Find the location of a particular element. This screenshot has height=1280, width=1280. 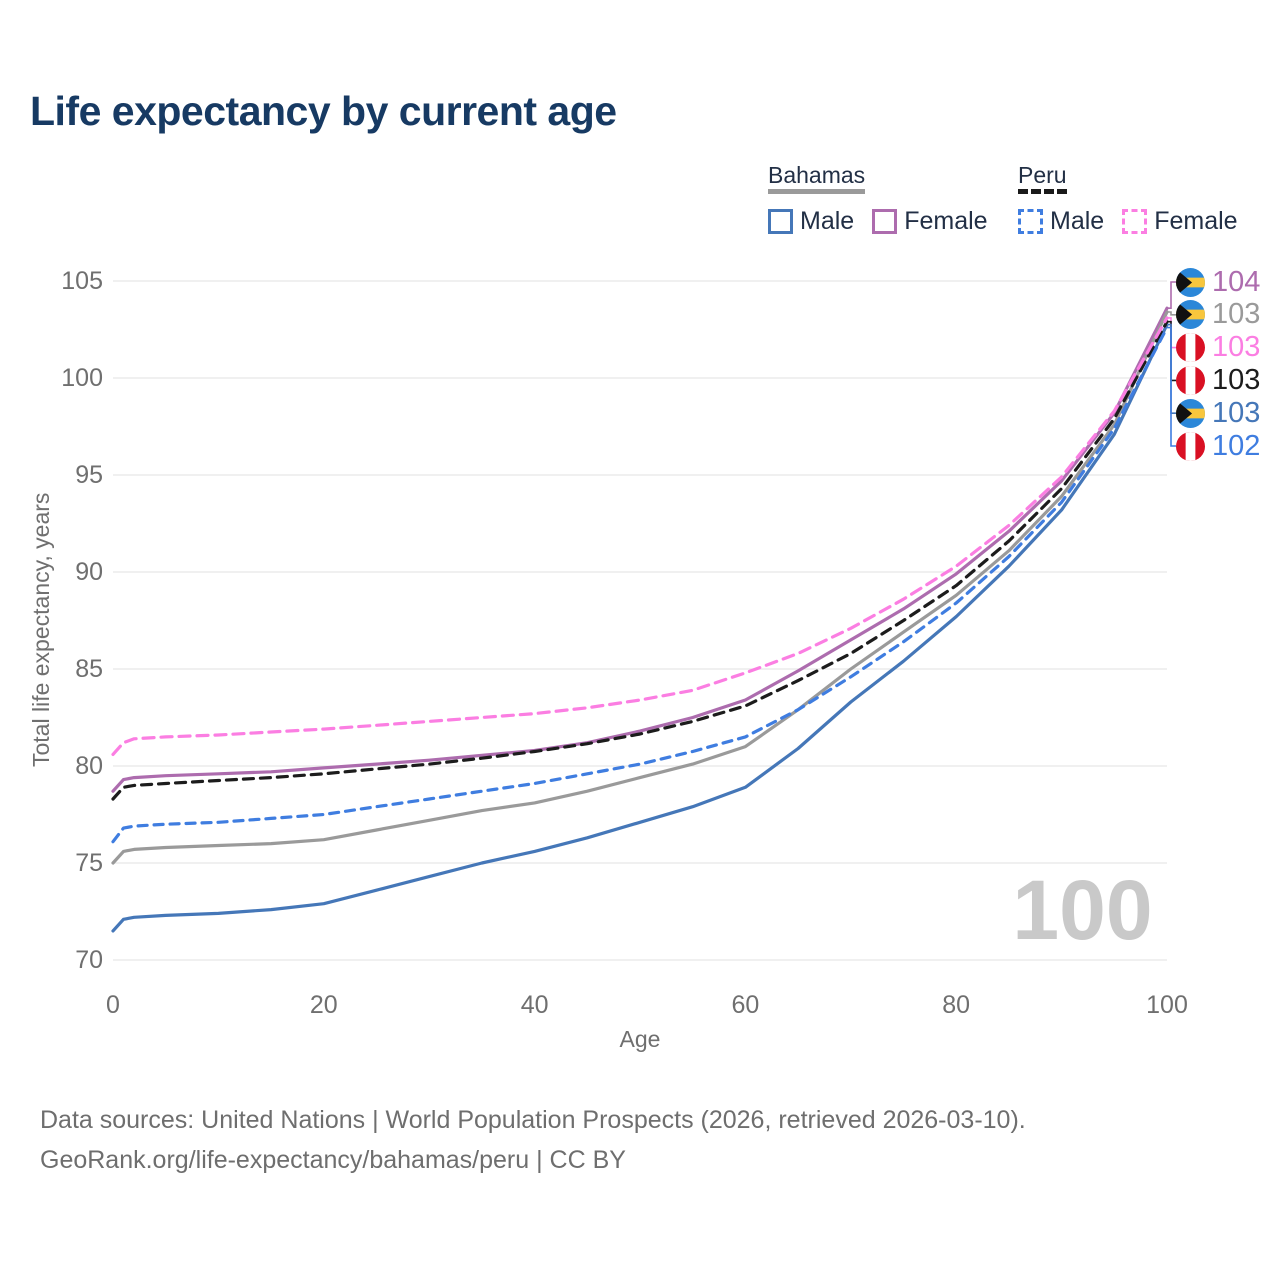

y-tick-label-75: 75 is located at coordinates (89, 863).